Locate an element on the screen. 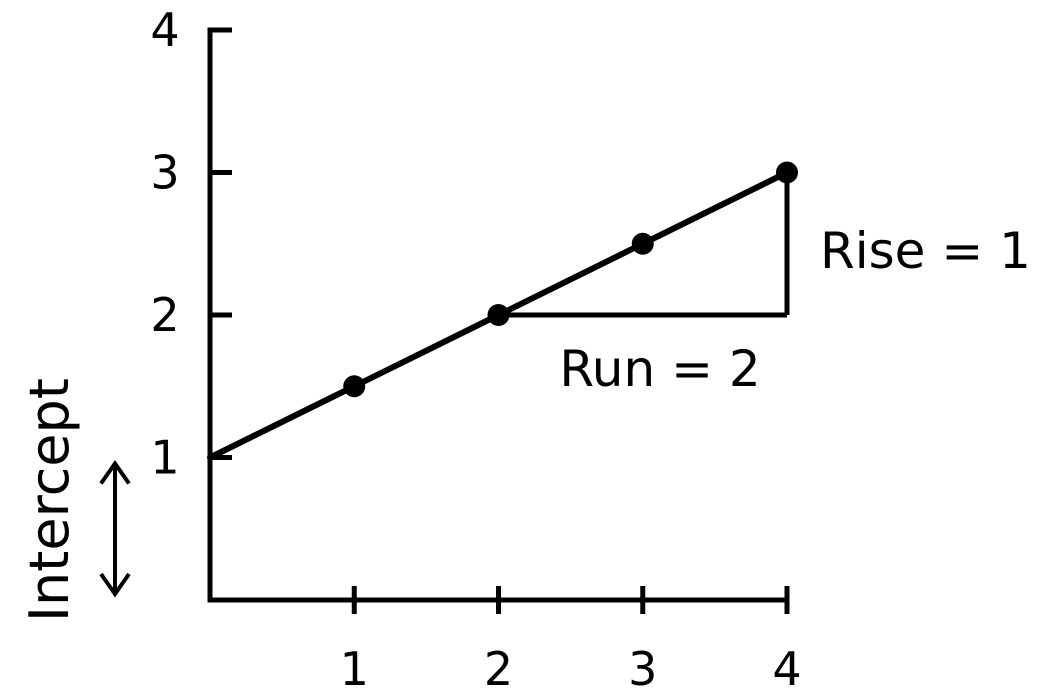 This screenshot has height=695, width=1064. rise-label: Rise = 1 is located at coordinates (925, 251).